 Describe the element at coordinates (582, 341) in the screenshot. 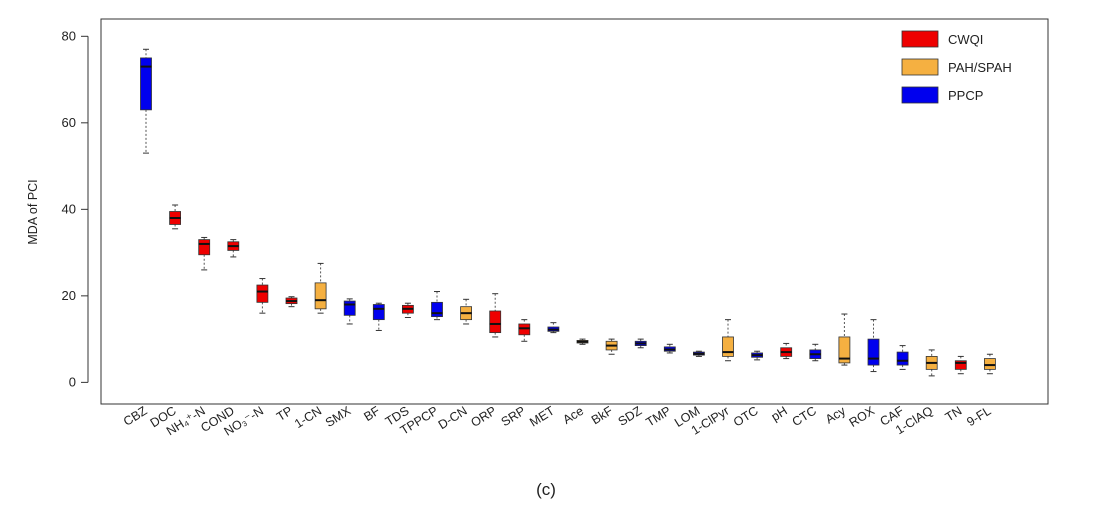

I see `box-Ace` at that location.